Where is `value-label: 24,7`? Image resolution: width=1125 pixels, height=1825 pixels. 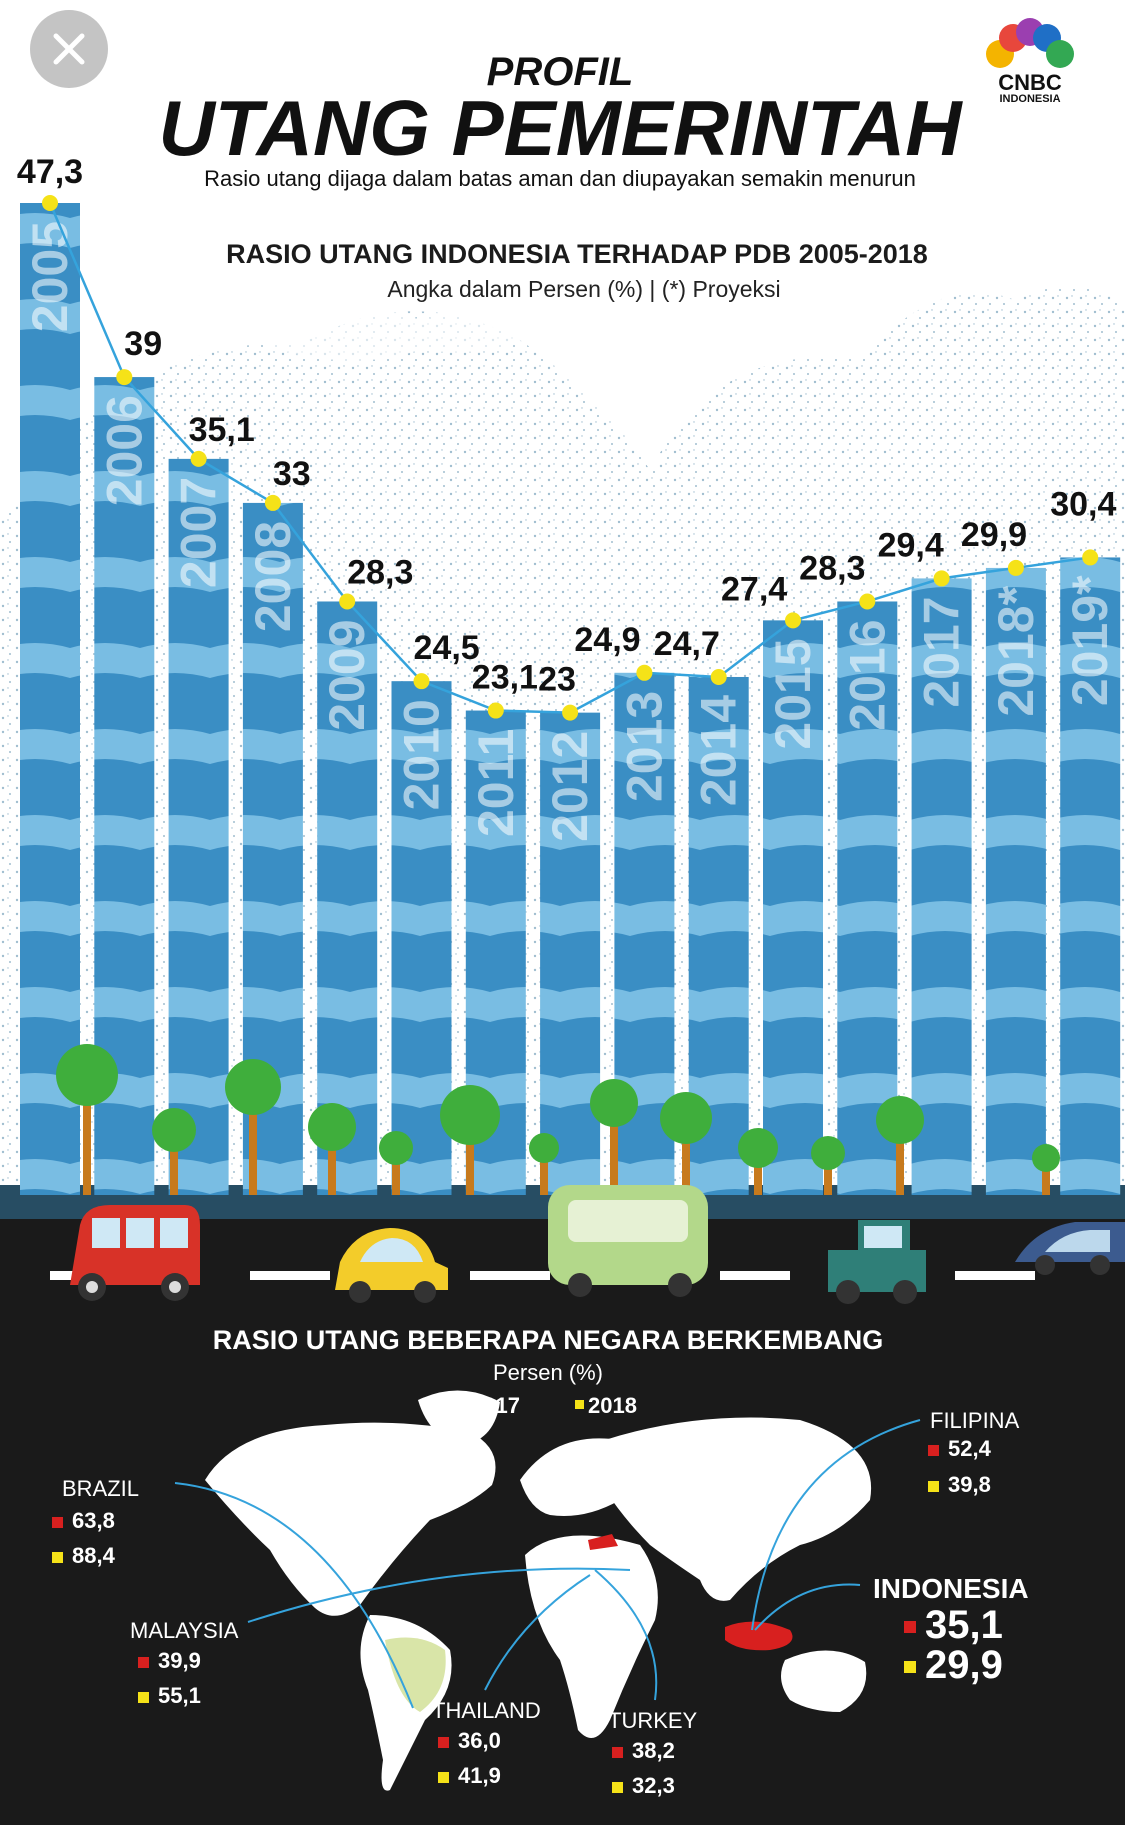
value-label: 24,7 is located at coordinates (687, 644).